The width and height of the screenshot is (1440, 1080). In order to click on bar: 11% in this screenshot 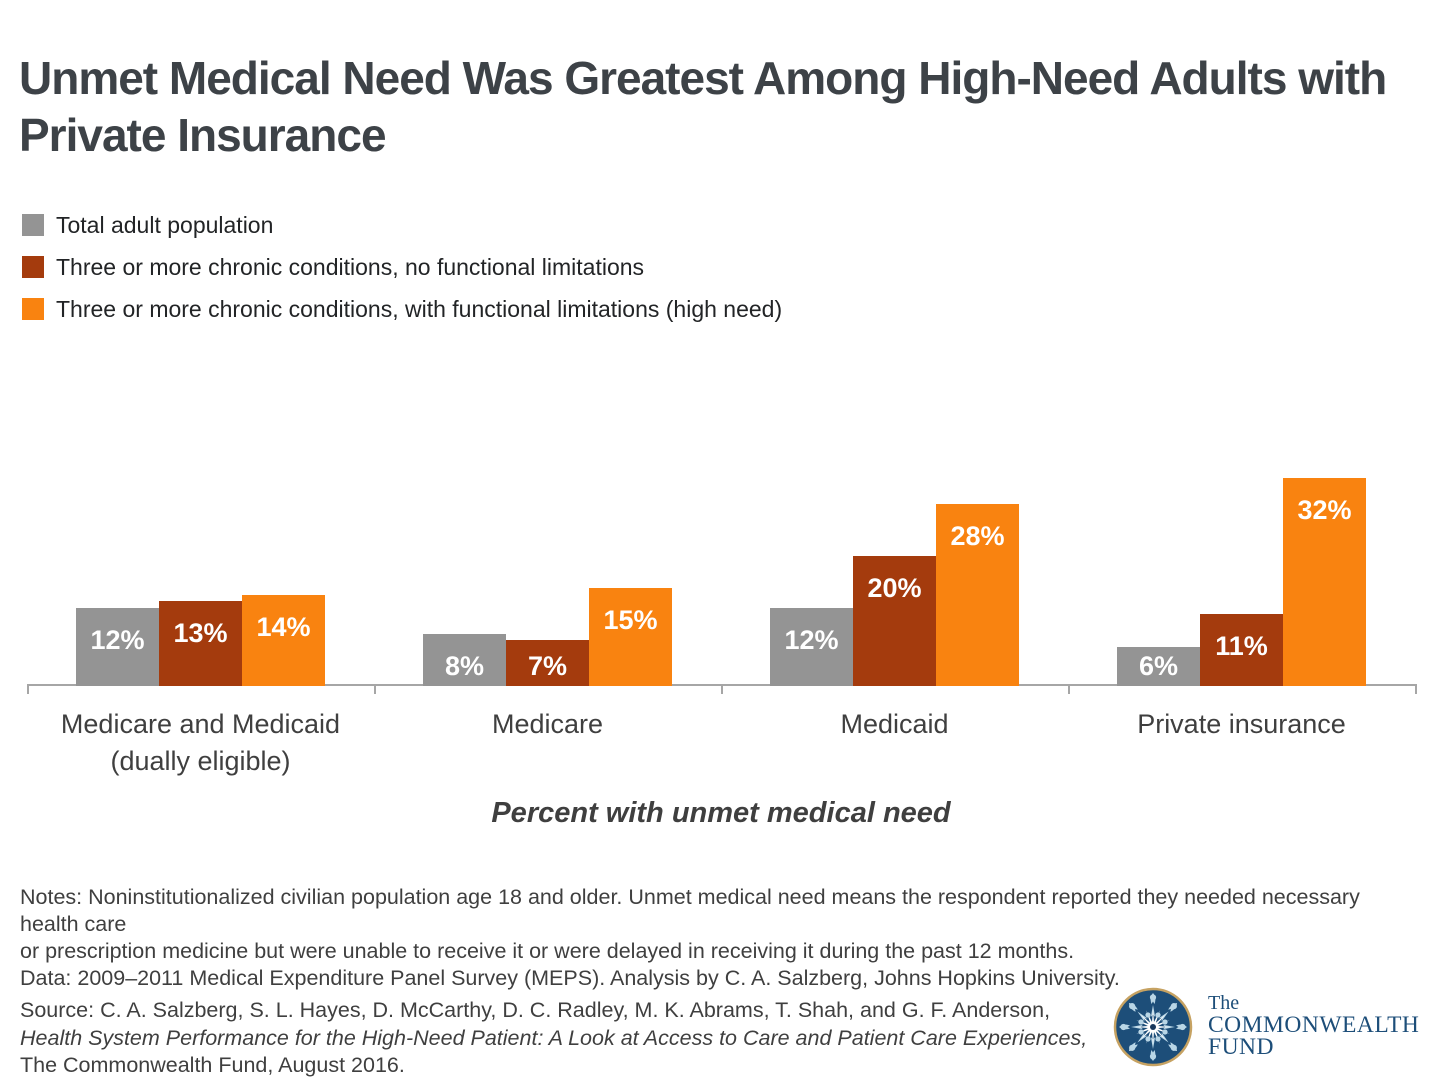, I will do `click(1241, 650)`.